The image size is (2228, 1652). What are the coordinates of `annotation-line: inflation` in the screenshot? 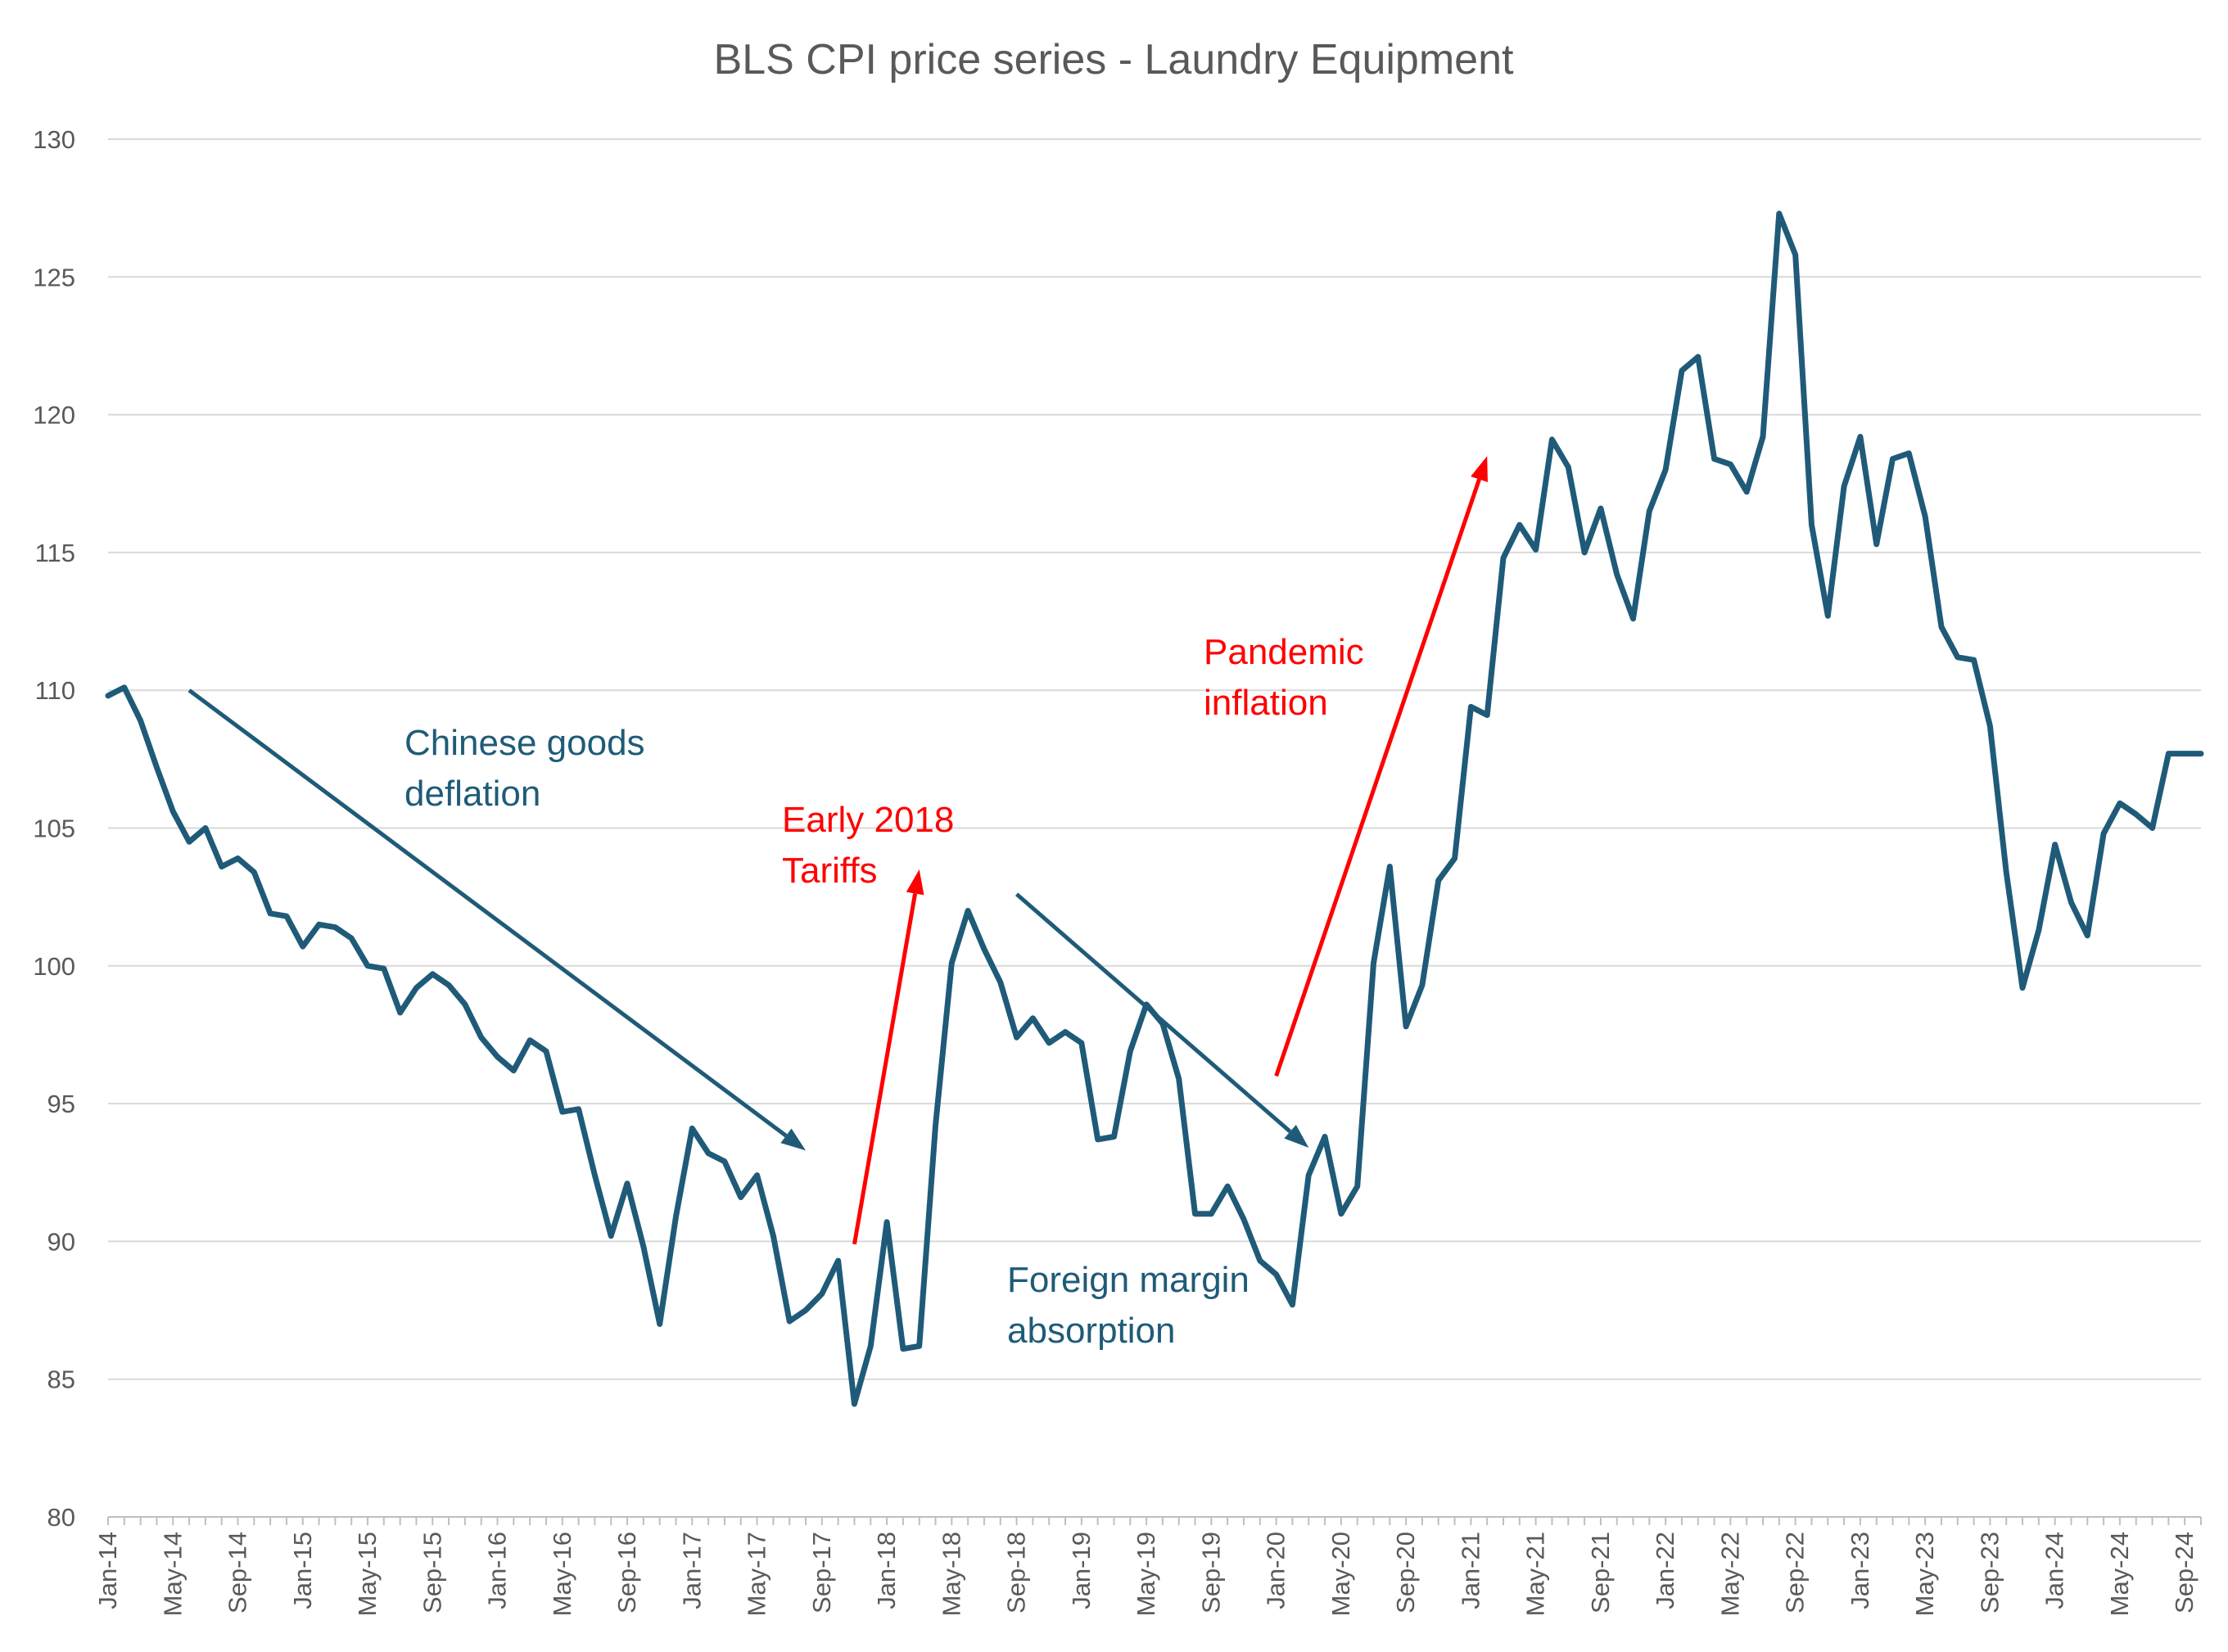 It's located at (1266, 703).